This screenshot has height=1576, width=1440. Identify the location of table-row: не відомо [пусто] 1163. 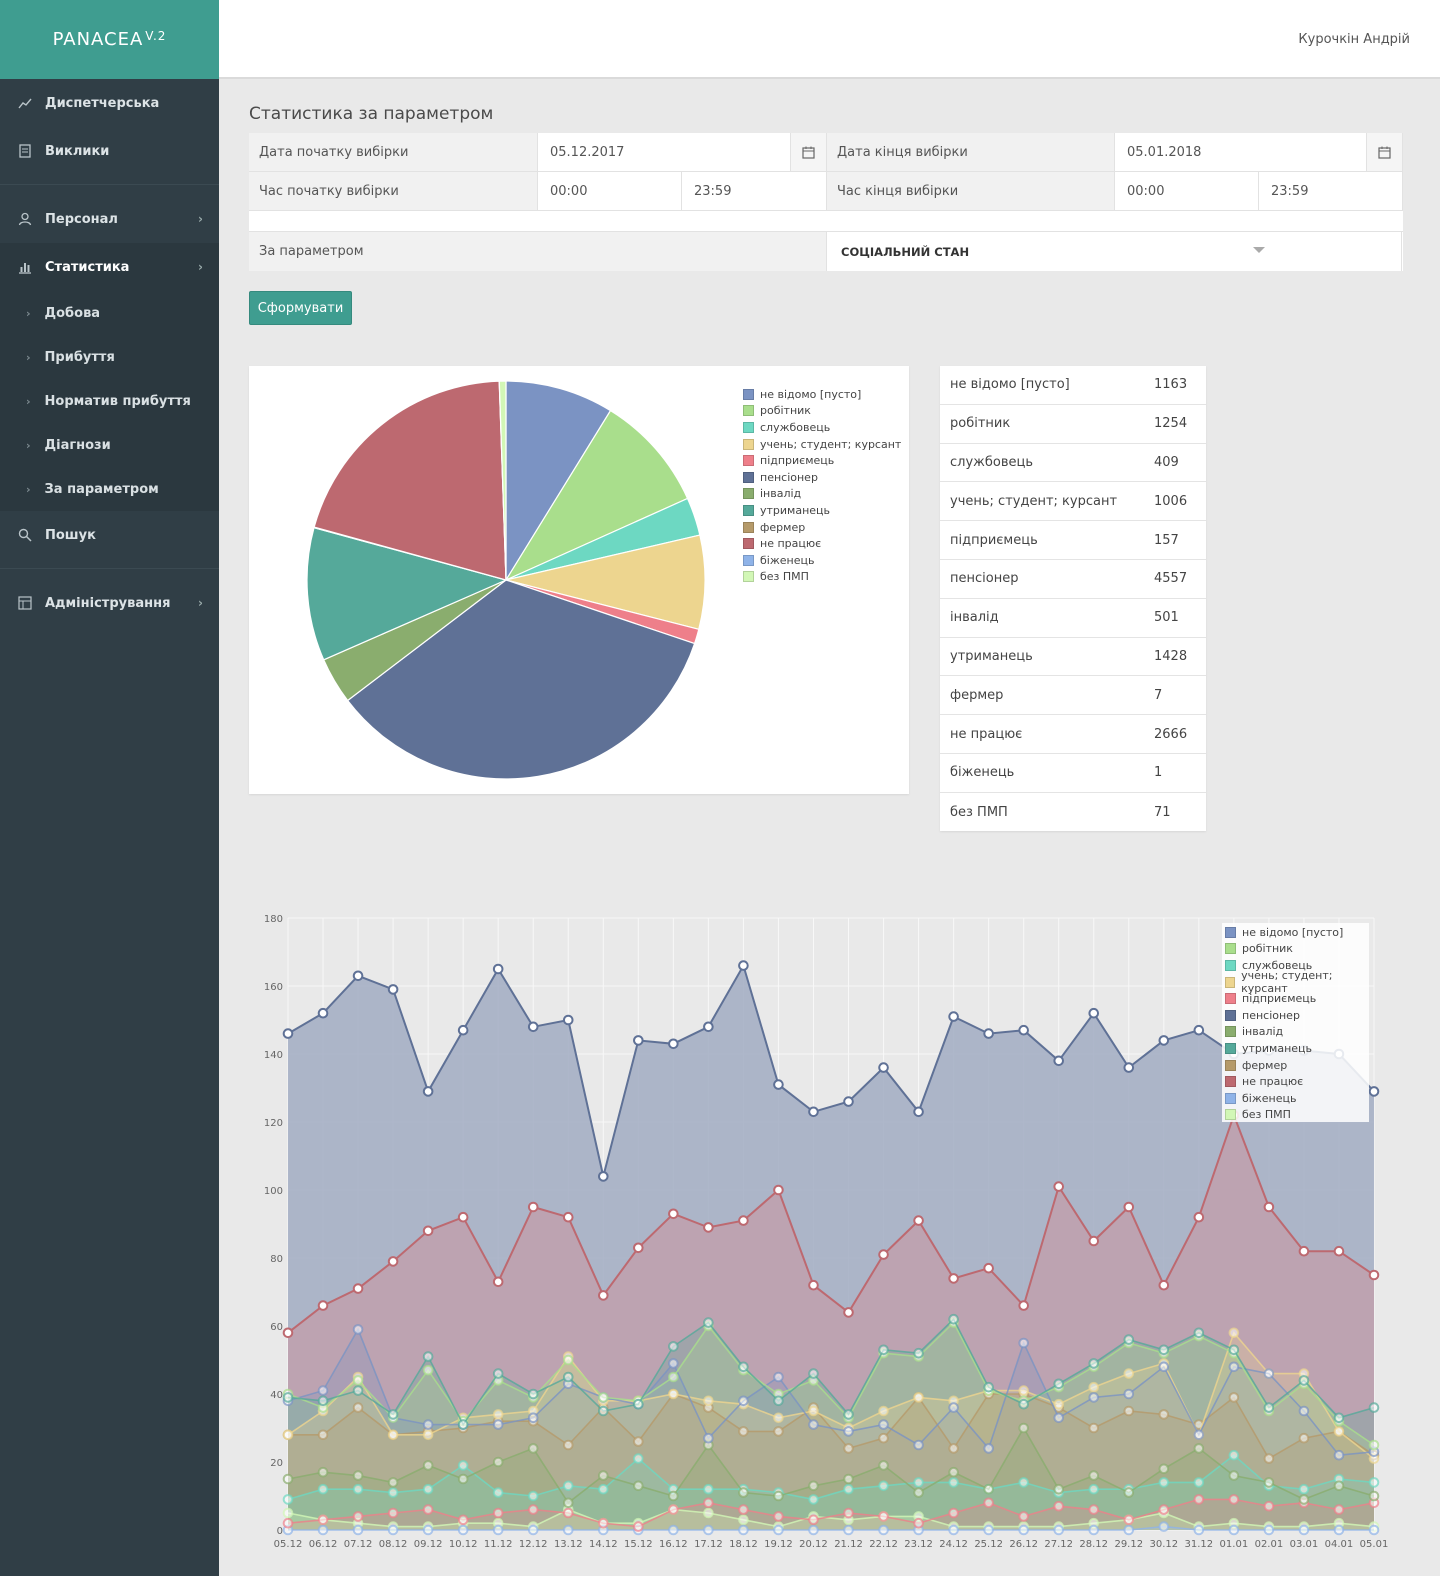
(1073, 385).